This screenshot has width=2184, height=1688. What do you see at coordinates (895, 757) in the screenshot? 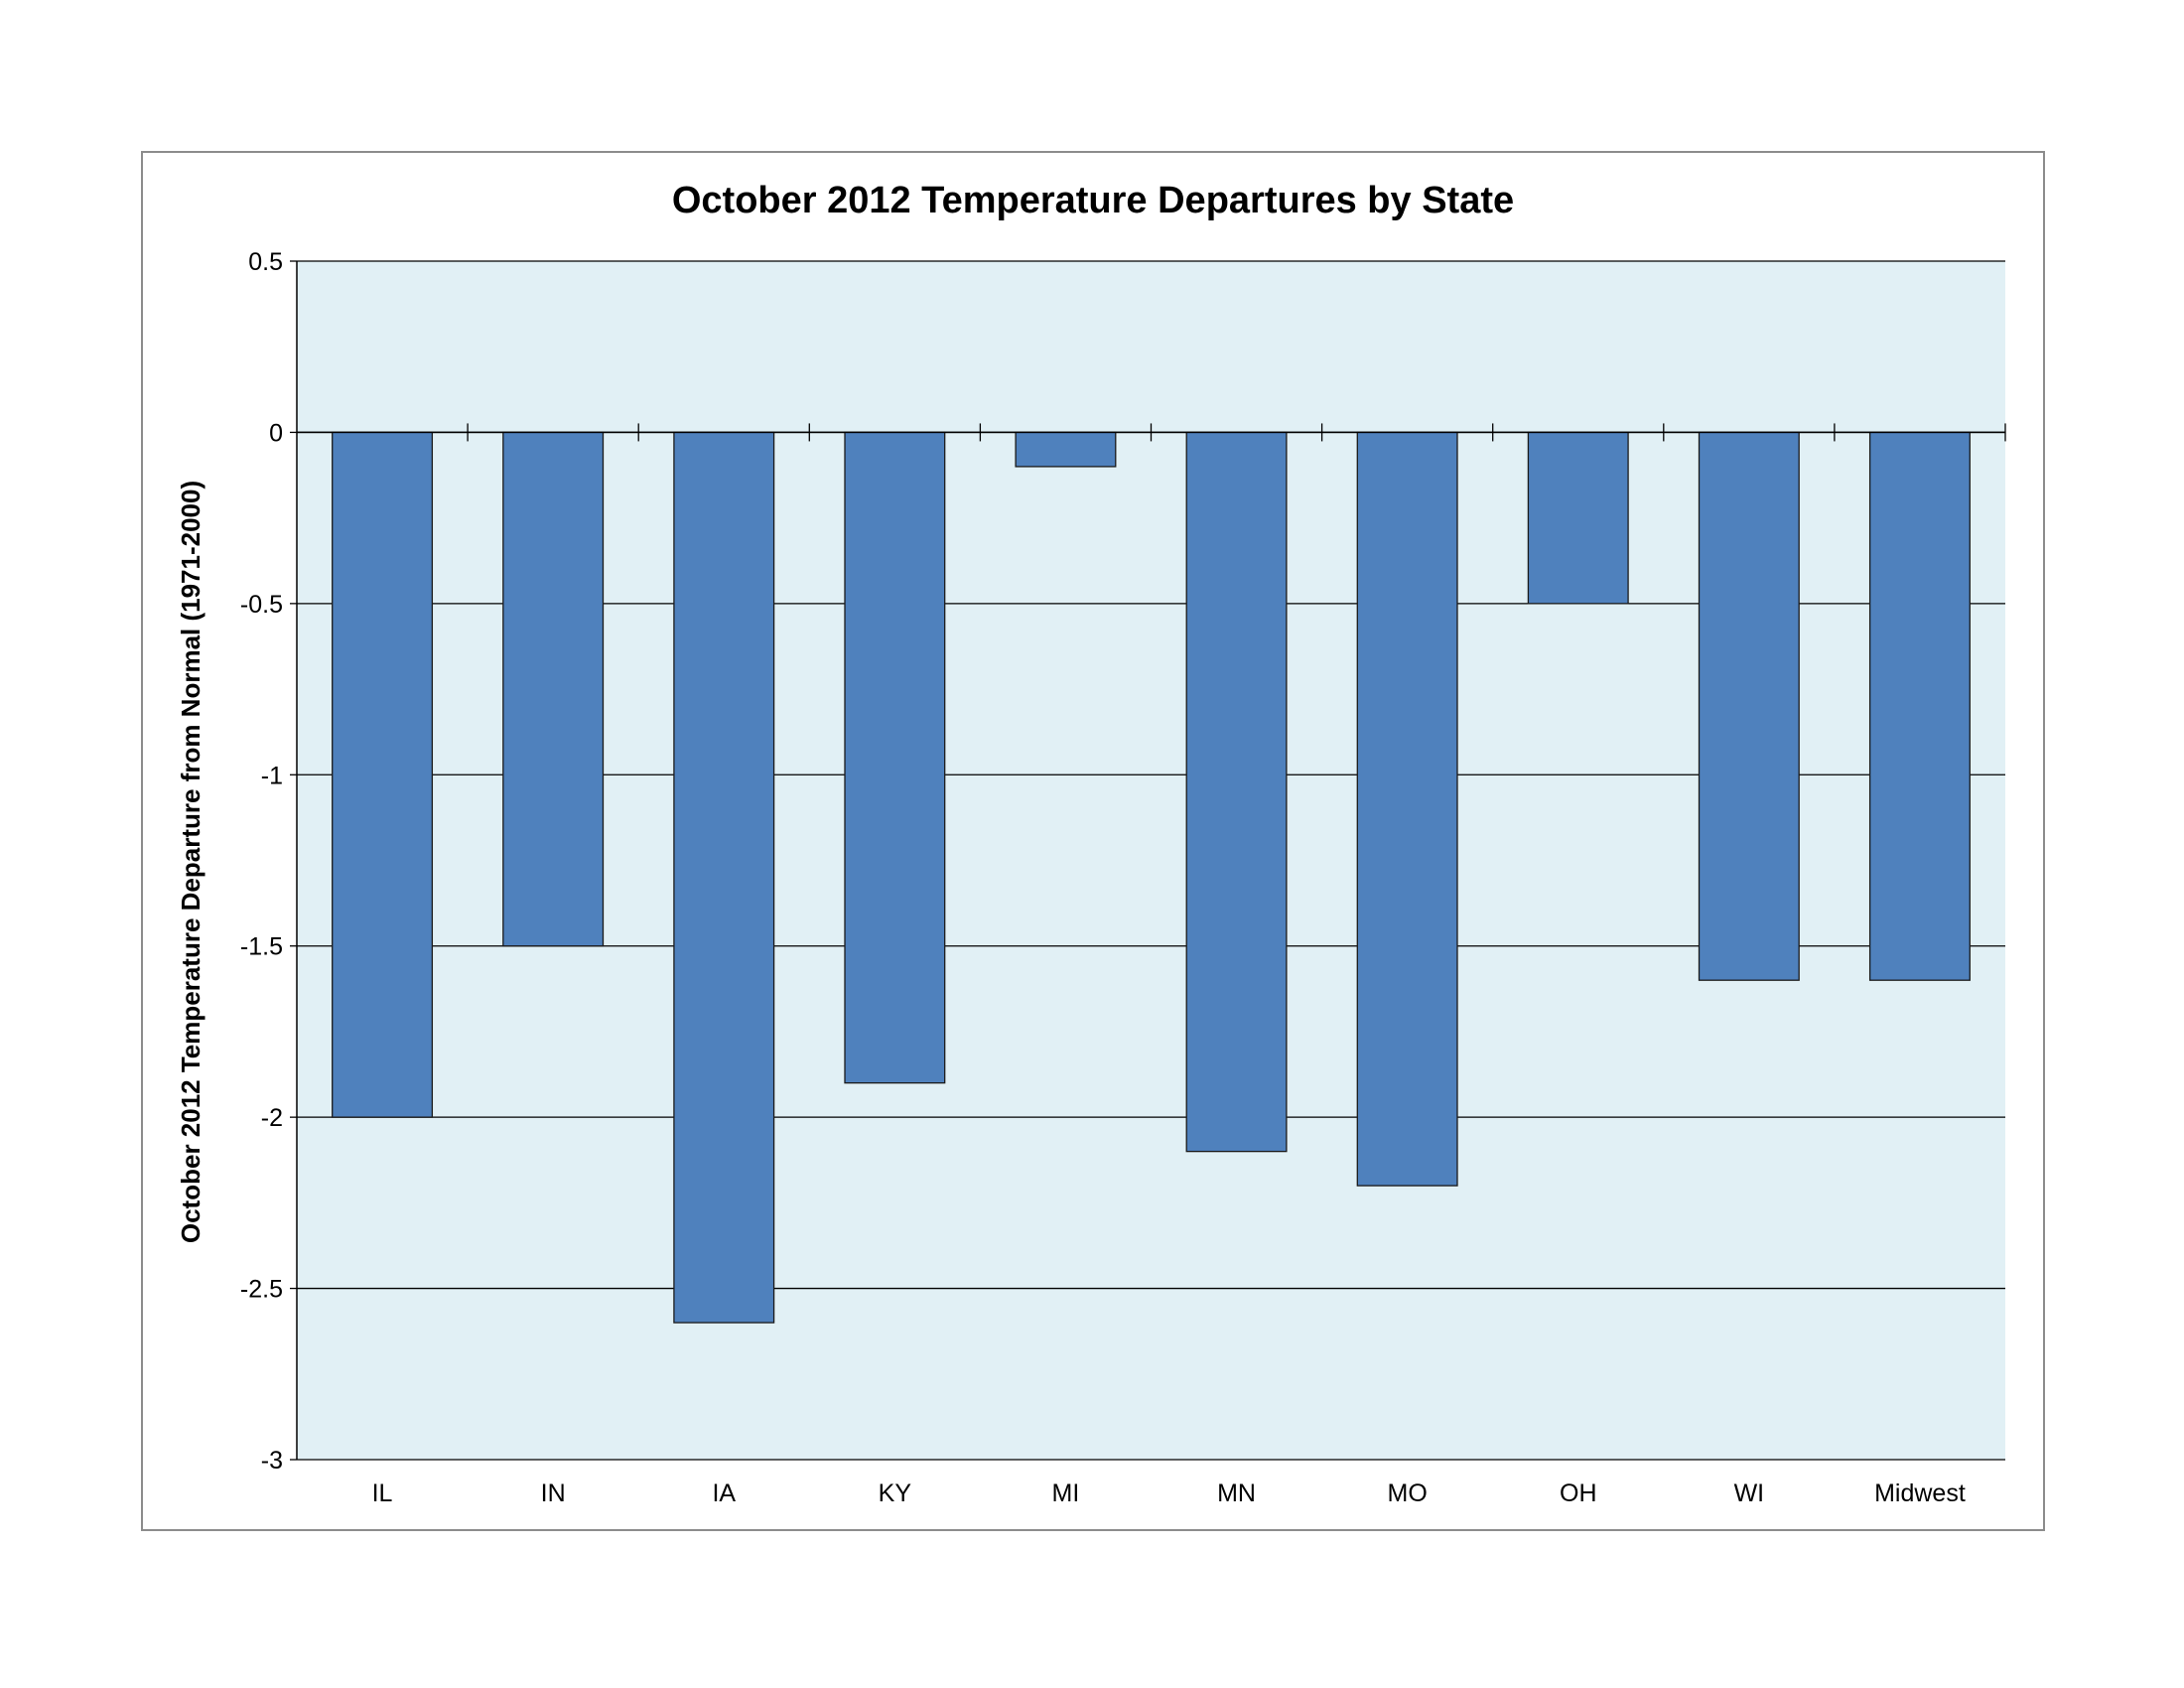
I see `bar-ky` at bounding box center [895, 757].